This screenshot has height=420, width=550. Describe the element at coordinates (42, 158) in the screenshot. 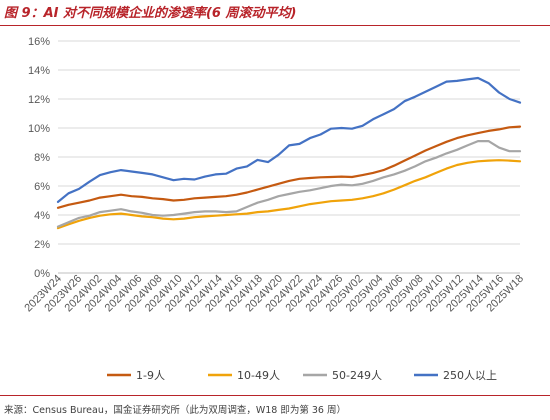

I see `y-tick-label: 8%` at that location.